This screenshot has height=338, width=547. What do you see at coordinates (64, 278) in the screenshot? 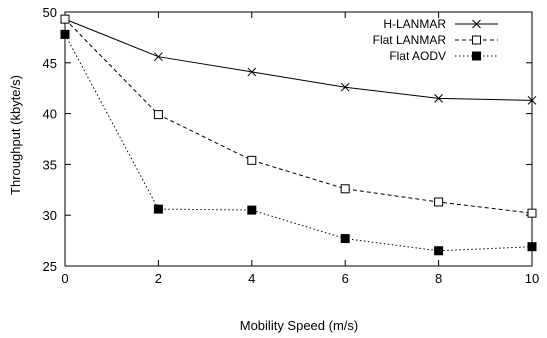
I see `x-tick-label: 0` at bounding box center [64, 278].